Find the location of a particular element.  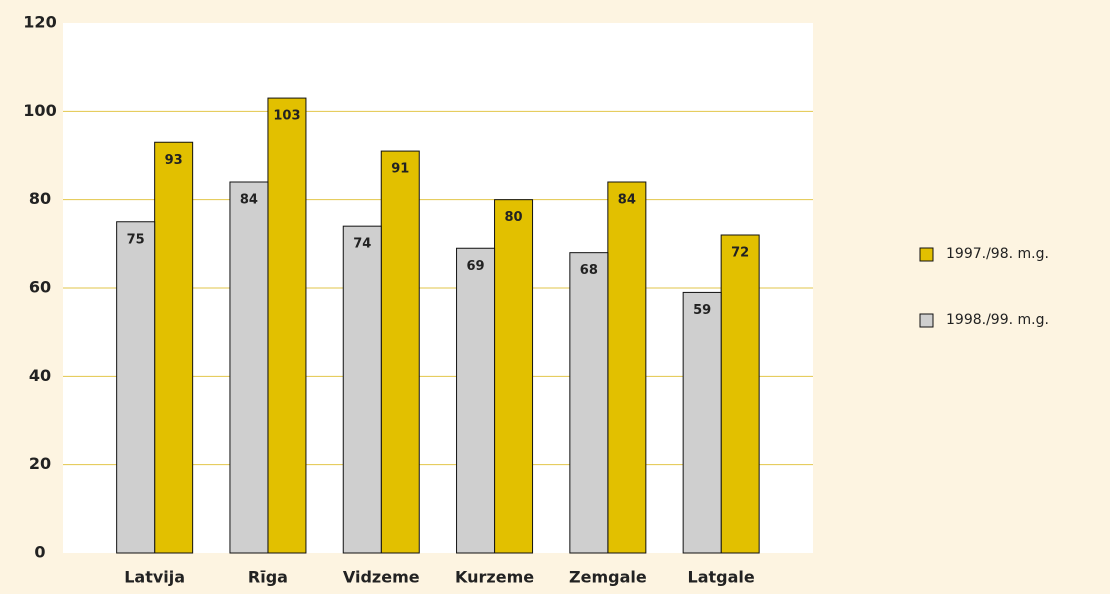

value-label: 80 is located at coordinates (514, 217).